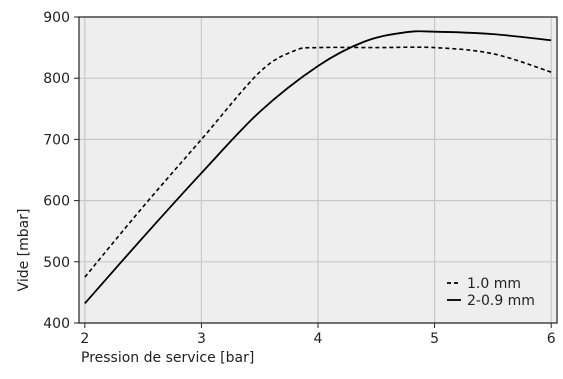 Image resolution: width=563 pixels, height=379 pixels. Describe the element at coordinates (551, 339) in the screenshot. I see `x-tick-label: 6` at that location.